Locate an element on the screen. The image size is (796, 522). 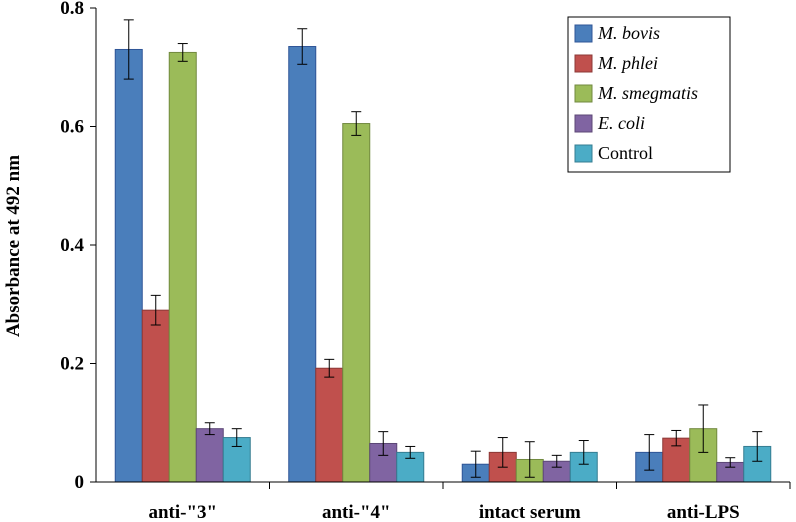
x-tick-label: anti-"3" is located at coordinates (182, 512).